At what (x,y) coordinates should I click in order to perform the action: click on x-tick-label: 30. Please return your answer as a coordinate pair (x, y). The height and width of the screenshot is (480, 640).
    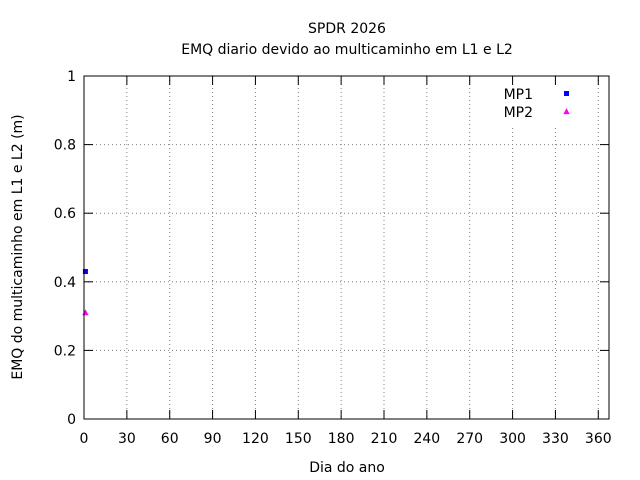
    Looking at the image, I should click on (127, 439).